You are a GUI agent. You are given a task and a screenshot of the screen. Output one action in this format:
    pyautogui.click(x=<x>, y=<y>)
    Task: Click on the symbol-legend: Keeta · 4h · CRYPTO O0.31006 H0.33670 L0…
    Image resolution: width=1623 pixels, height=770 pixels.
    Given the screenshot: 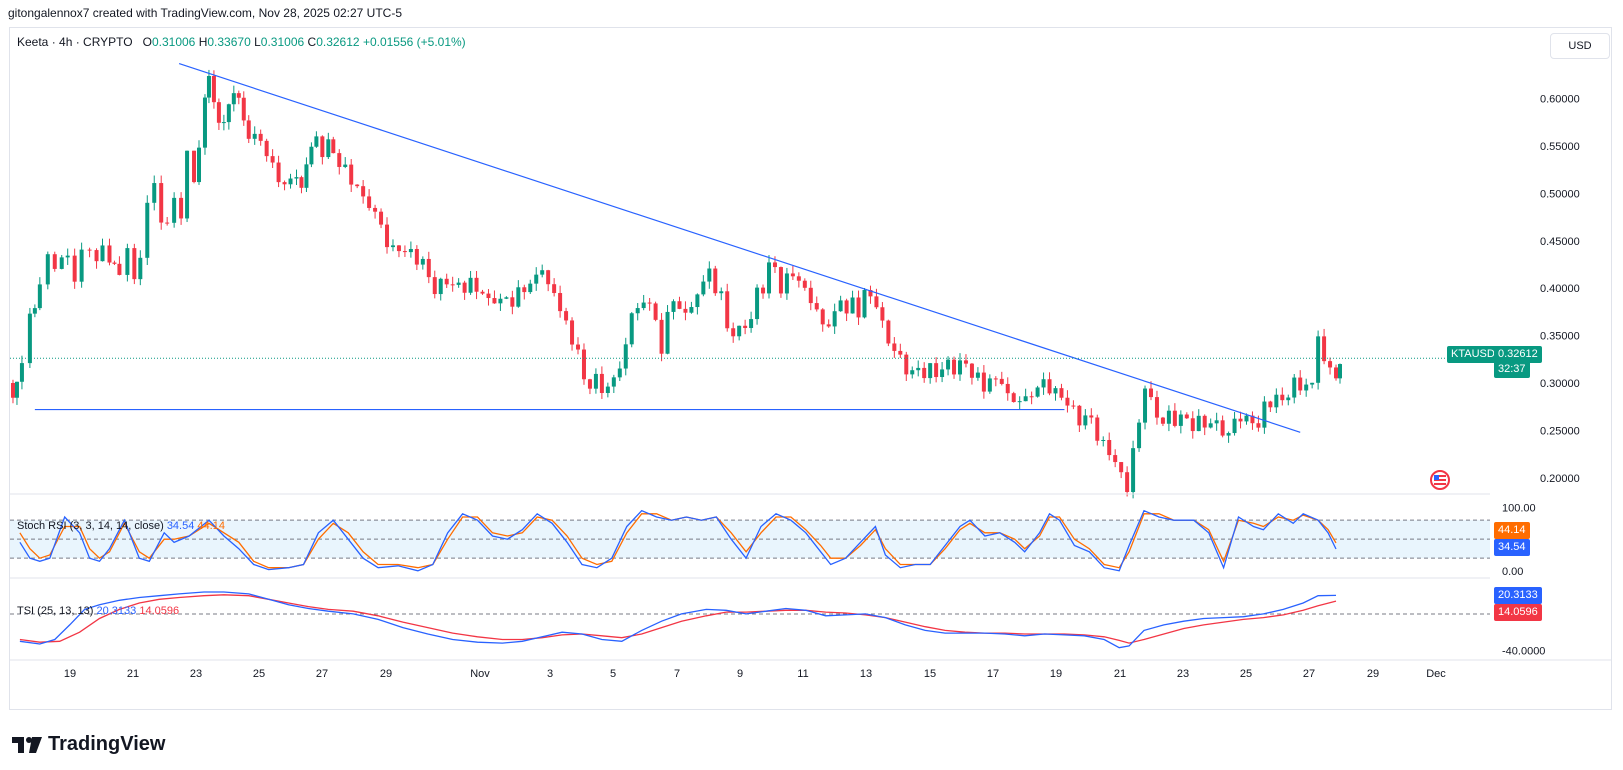 What is the action you would take?
    pyautogui.click(x=241, y=42)
    